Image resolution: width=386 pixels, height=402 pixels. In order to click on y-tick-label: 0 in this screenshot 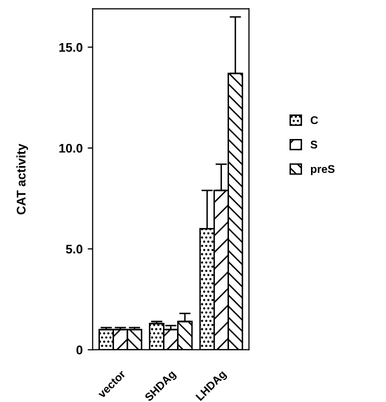, I will do `click(79, 350)`.